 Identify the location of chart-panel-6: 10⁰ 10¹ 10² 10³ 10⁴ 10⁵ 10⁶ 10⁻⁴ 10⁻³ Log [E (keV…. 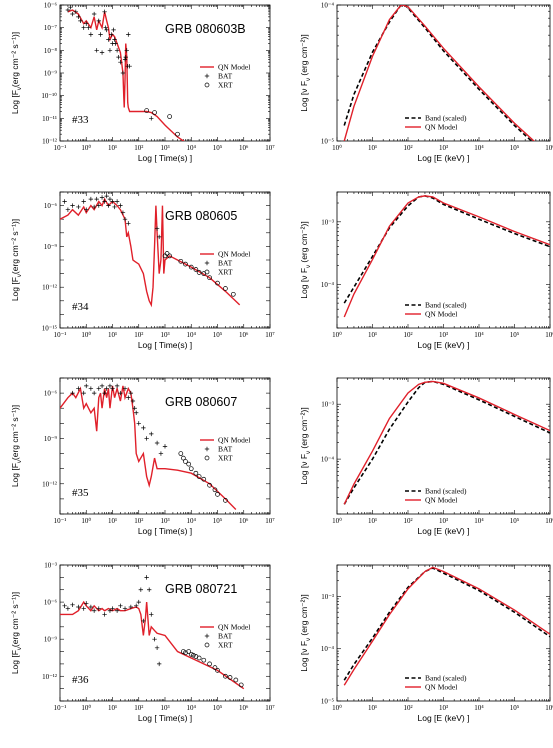
(426, 456).